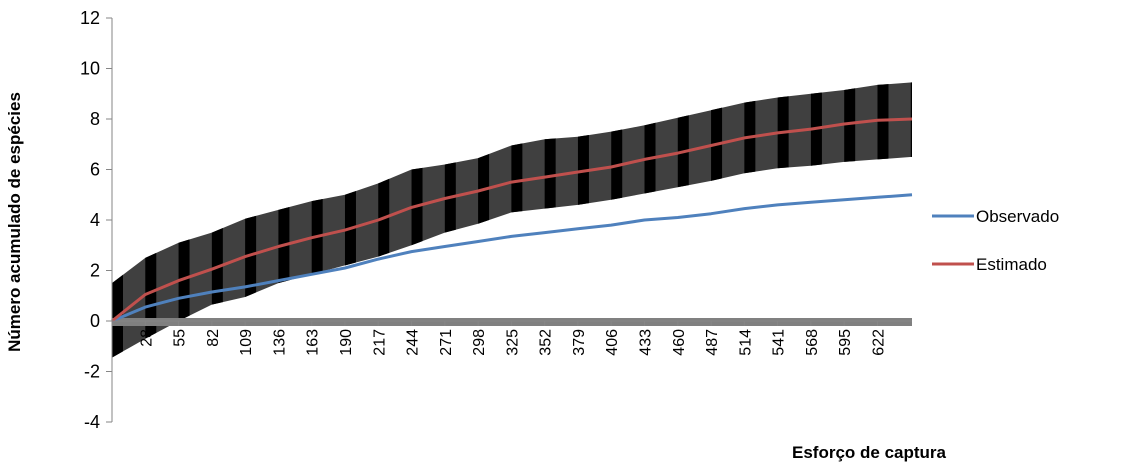 This screenshot has width=1138, height=475. Describe the element at coordinates (1017, 216) in the screenshot. I see `legend-label-observado: Observado` at that location.